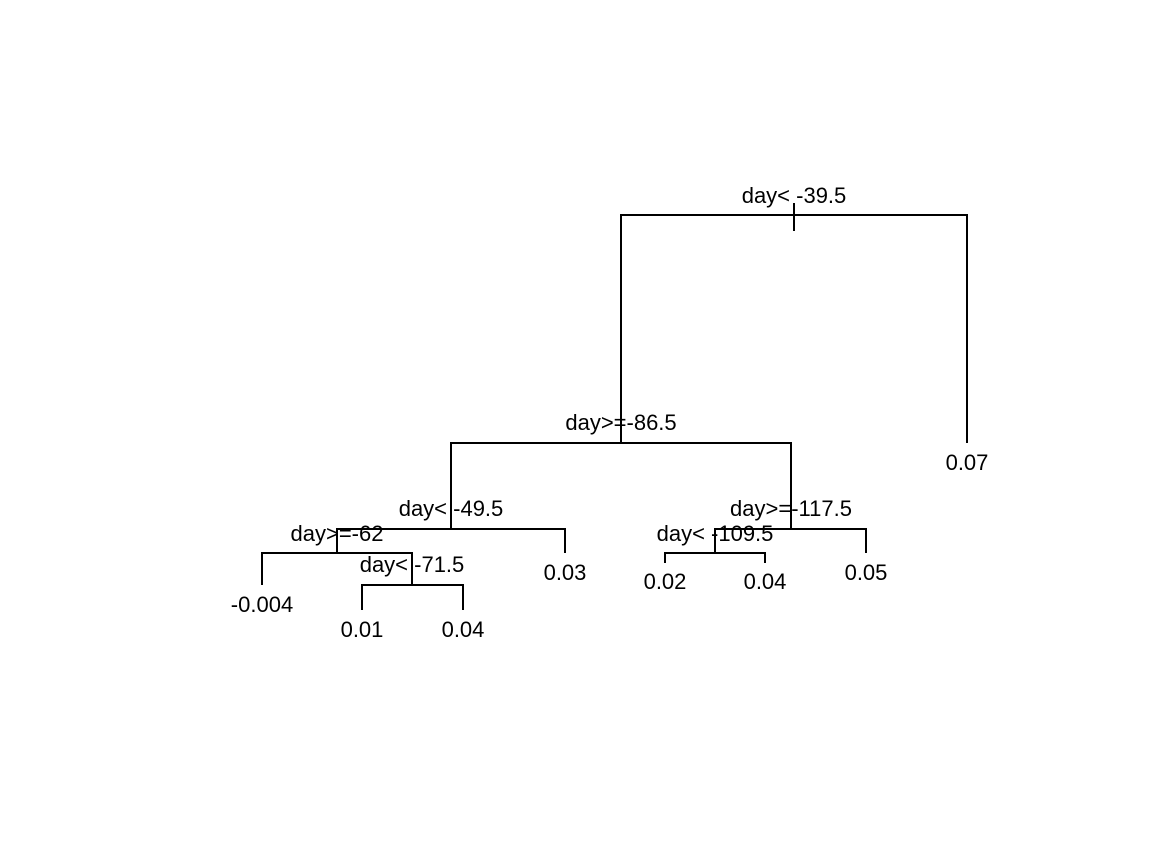  I want to click on branch-left-left-left, so click(337, 568).